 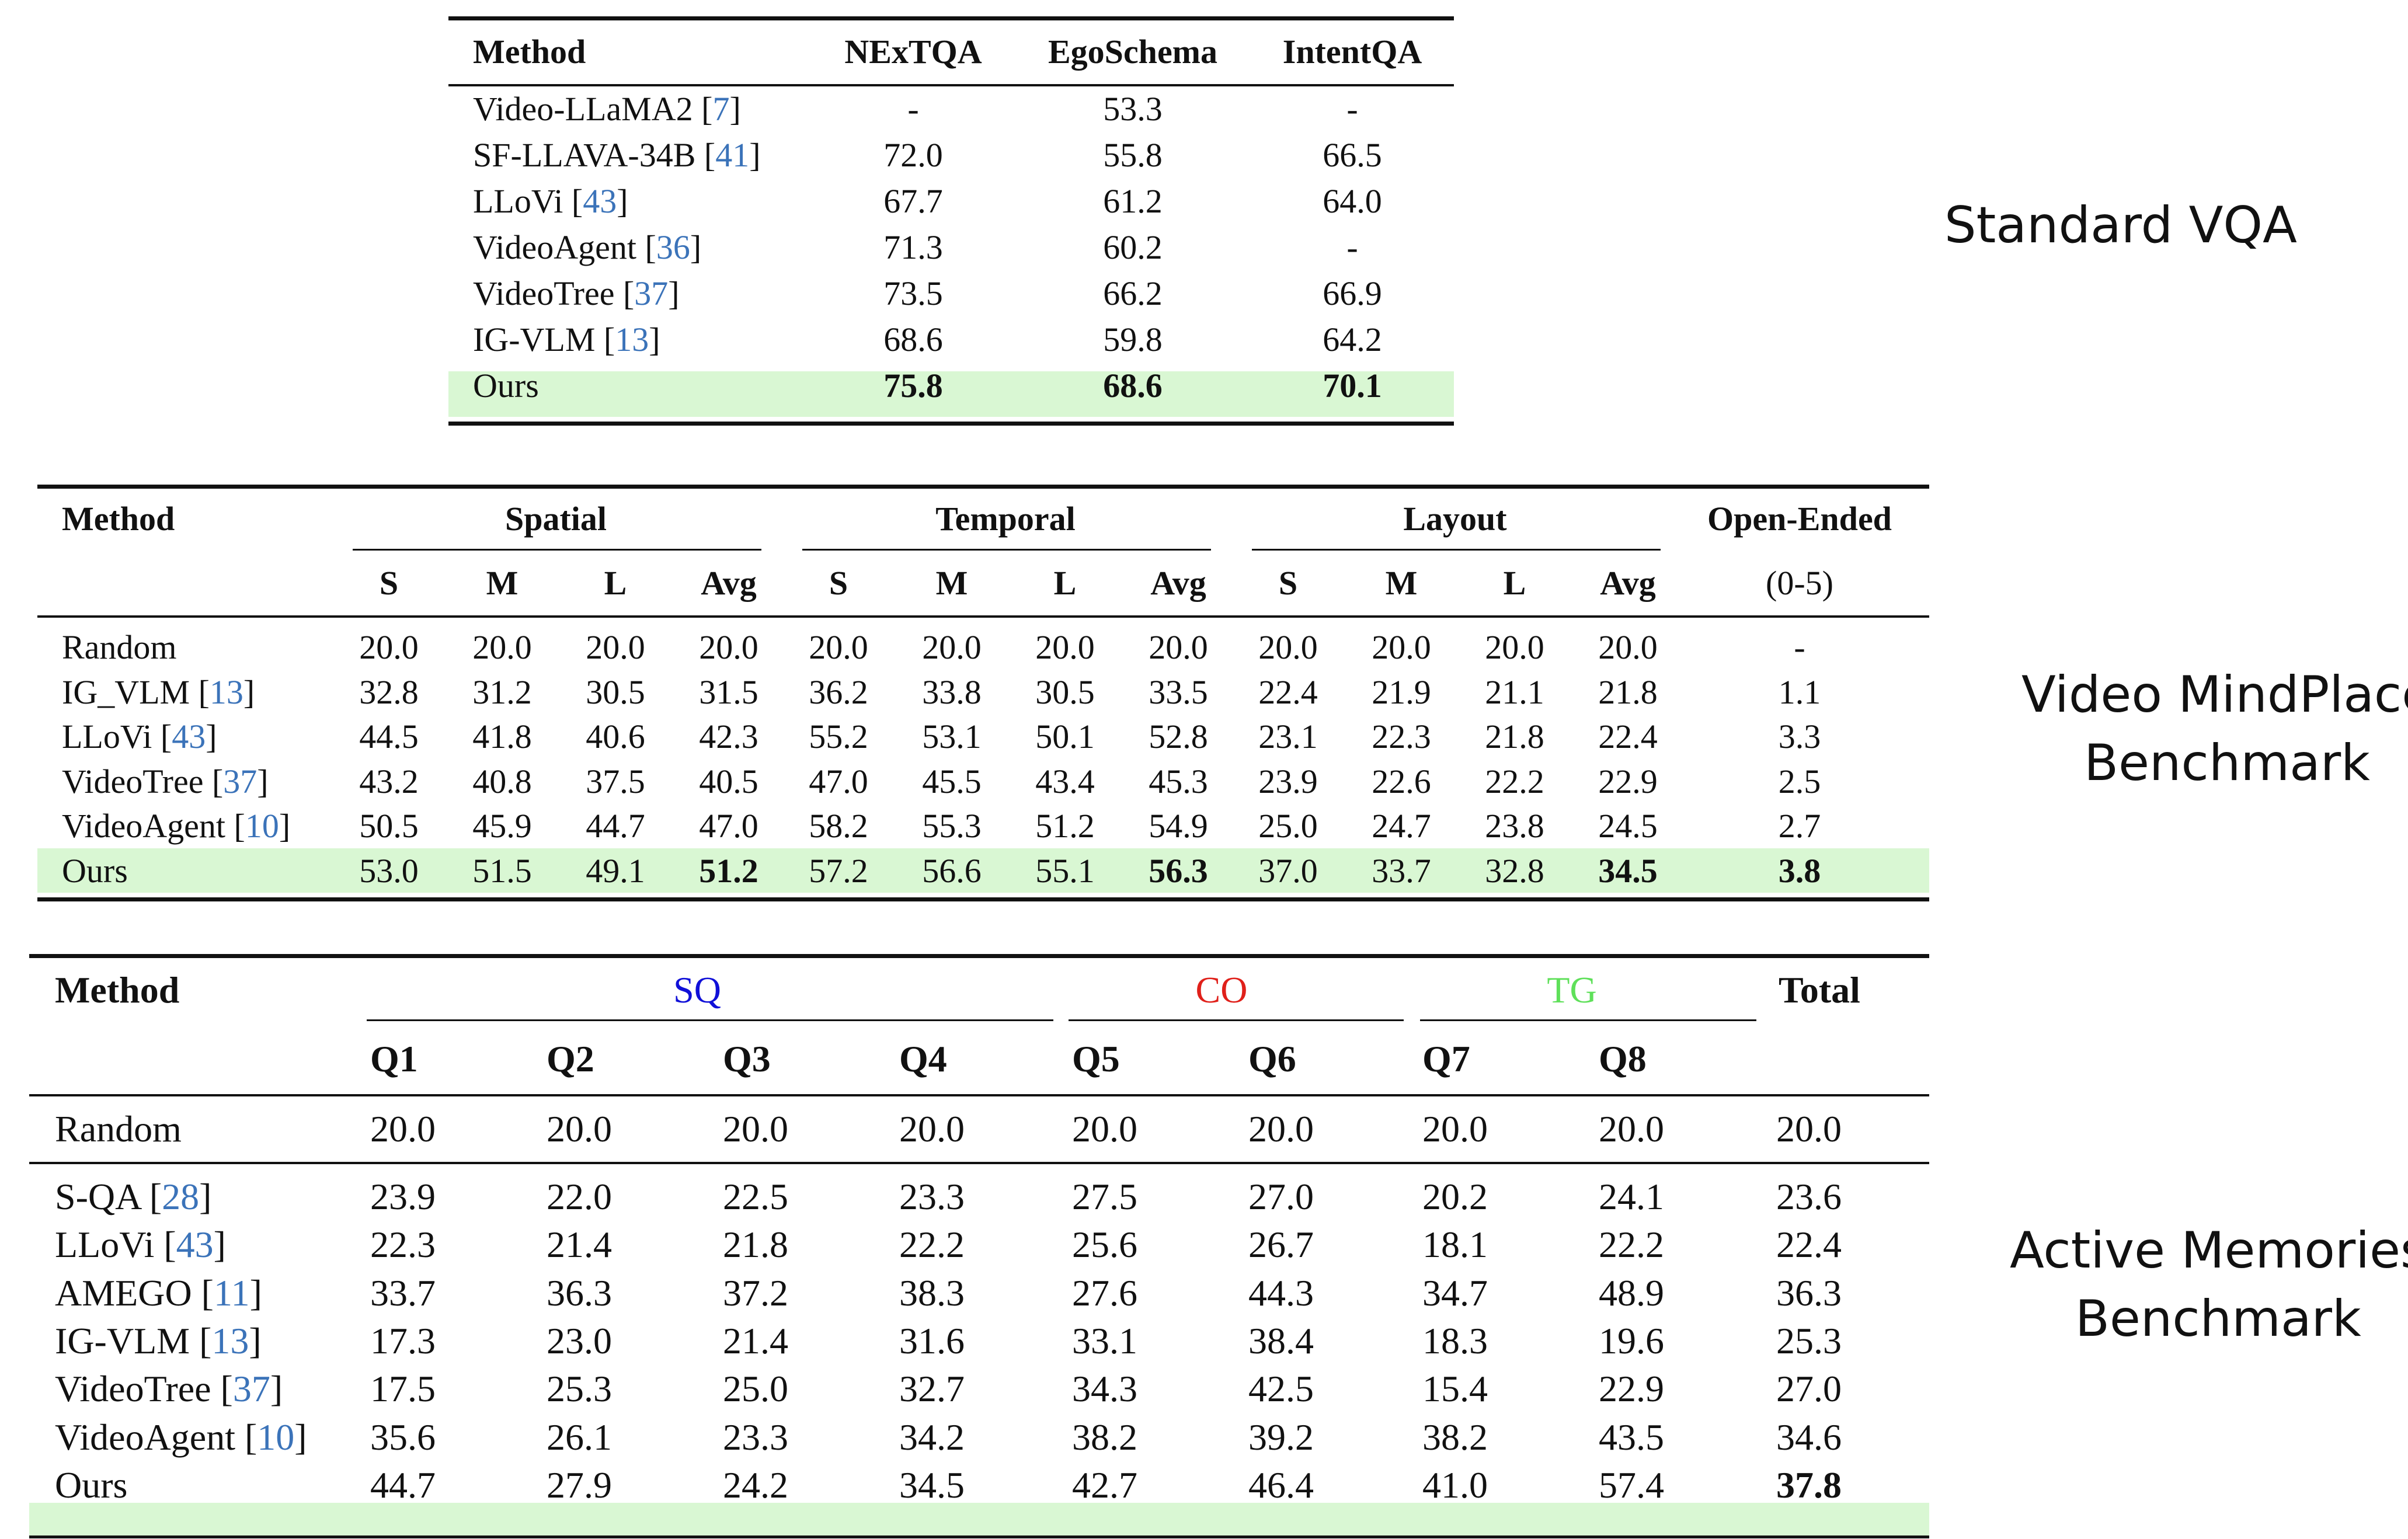 What do you see at coordinates (1352, 52) in the screenshot?
I see `intentqa-header: IntentQA` at bounding box center [1352, 52].